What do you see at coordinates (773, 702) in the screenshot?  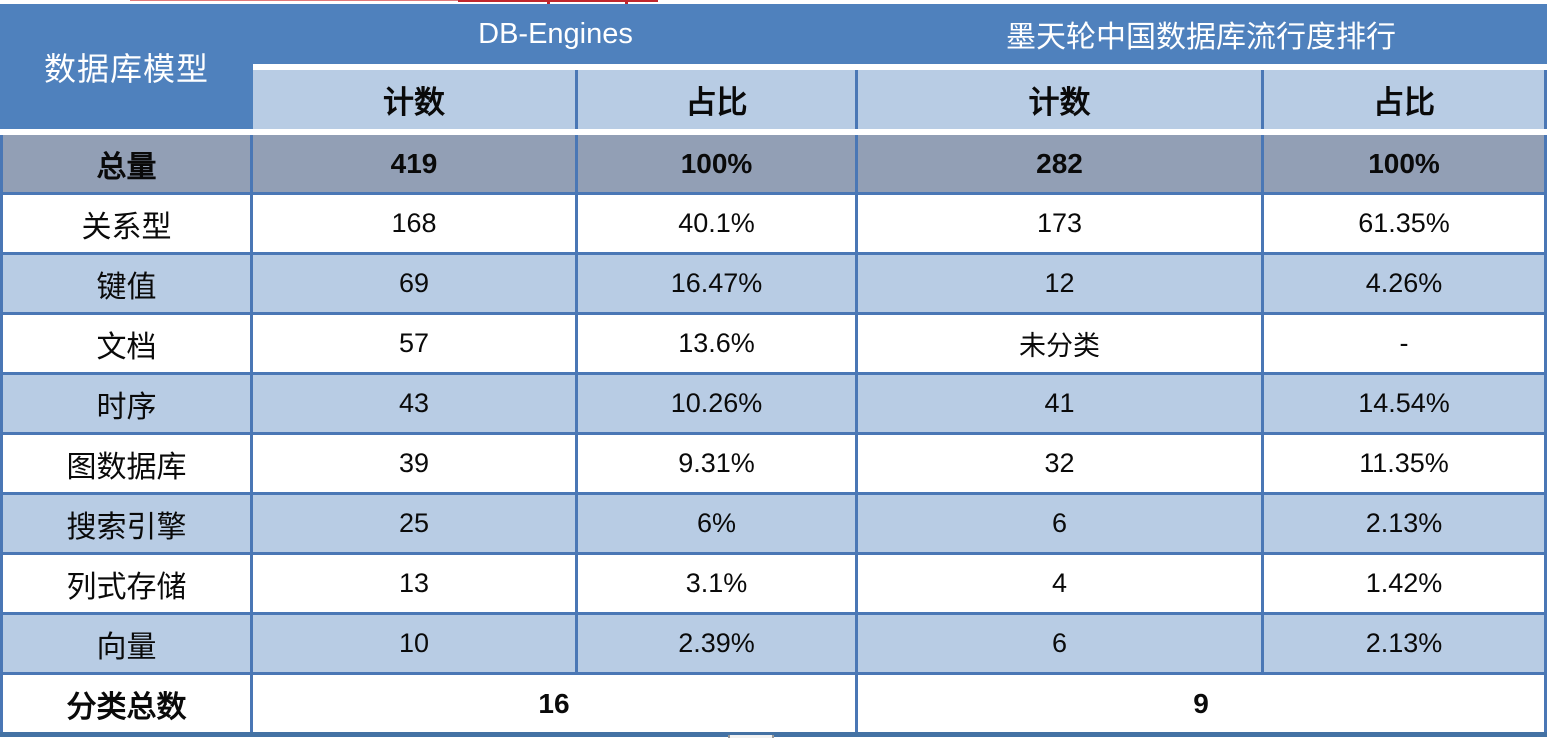 I see `table-row-category-totals: 分类总数 16 9` at bounding box center [773, 702].